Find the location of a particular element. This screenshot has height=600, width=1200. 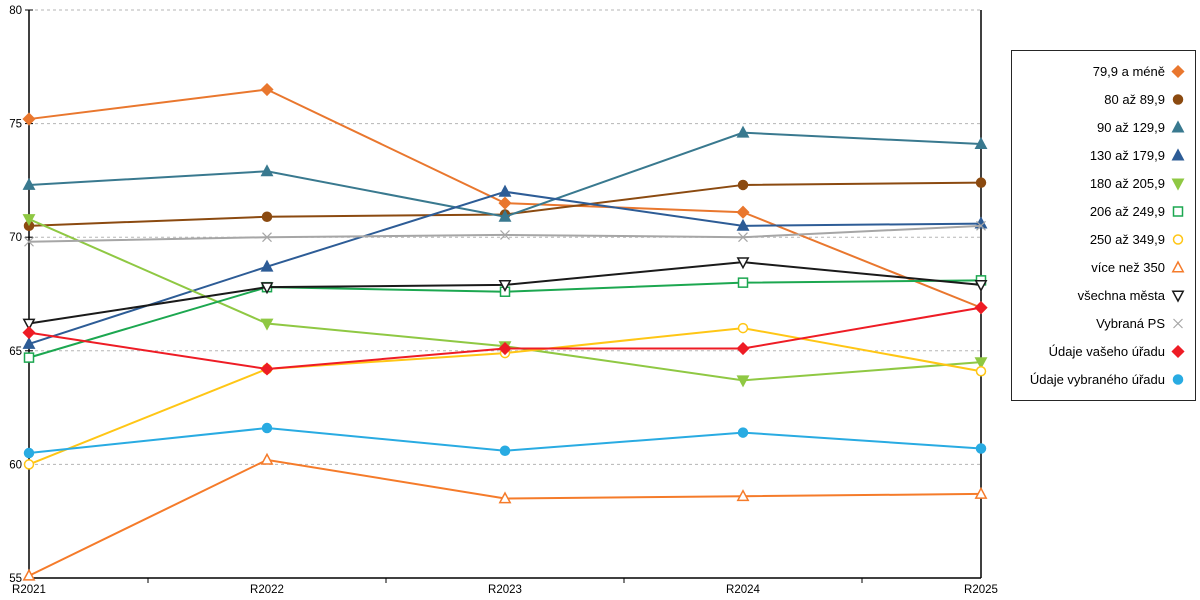

y-tick-label-80: 80 is located at coordinates (15, 11).